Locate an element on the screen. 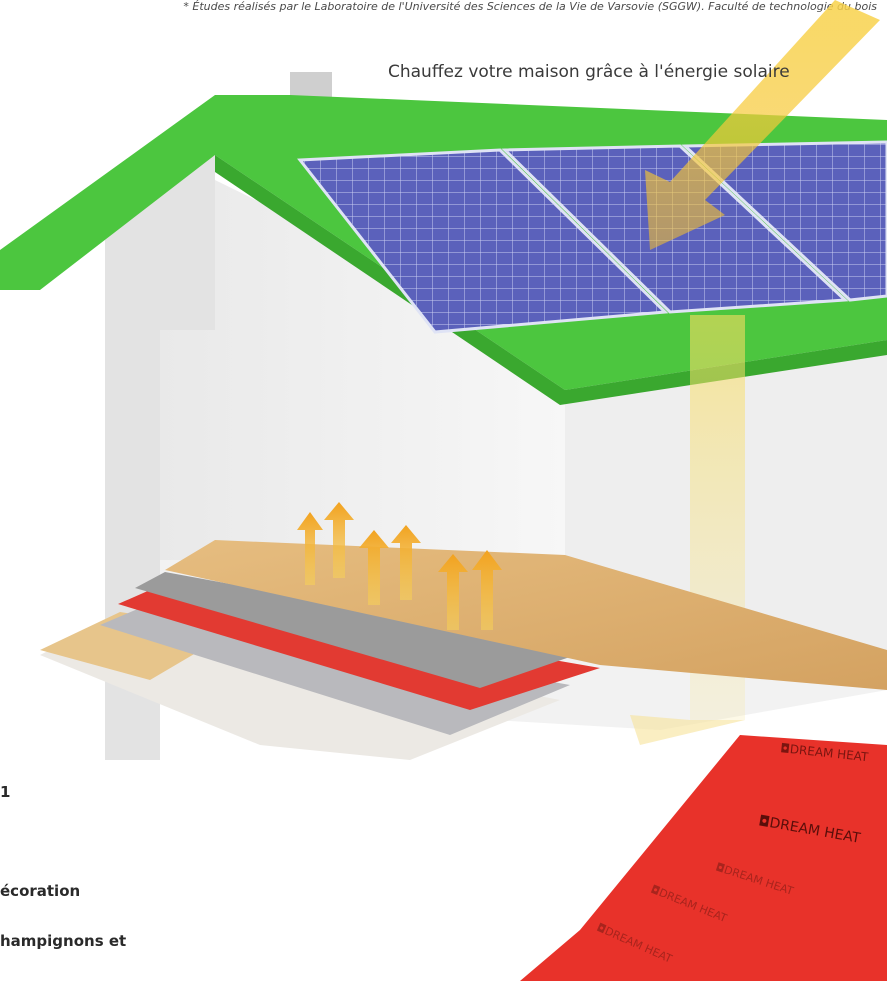 Image resolution: width=887 pixels, height=981 pixels. chimney is located at coordinates (311, 85).